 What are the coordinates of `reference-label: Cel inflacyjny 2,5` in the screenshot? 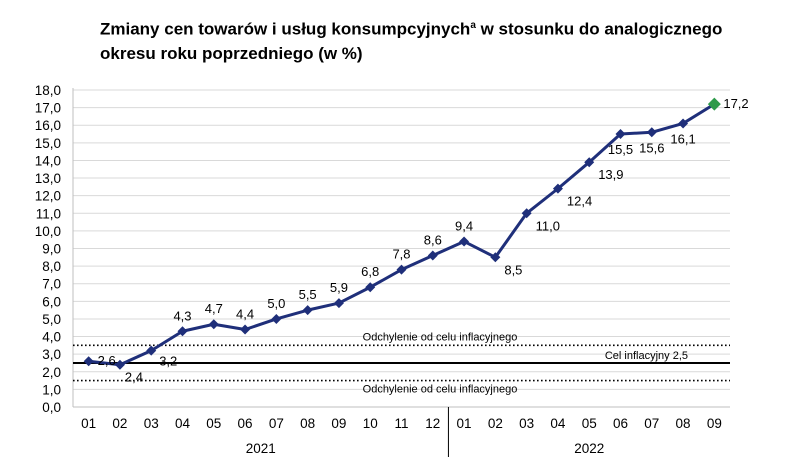 It's located at (646, 356).